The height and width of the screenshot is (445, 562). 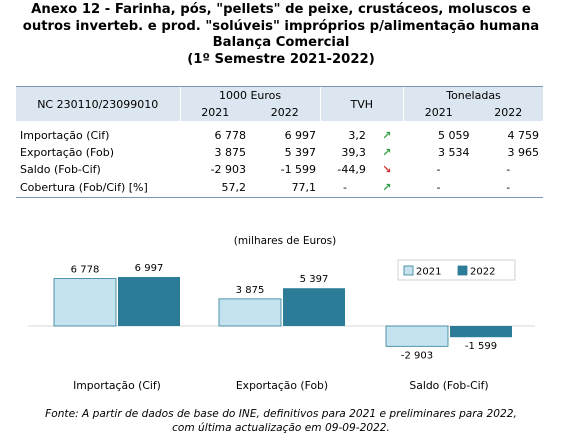 What do you see at coordinates (351, 169) in the screenshot?
I see `tvh-value: -44,9` at bounding box center [351, 169].